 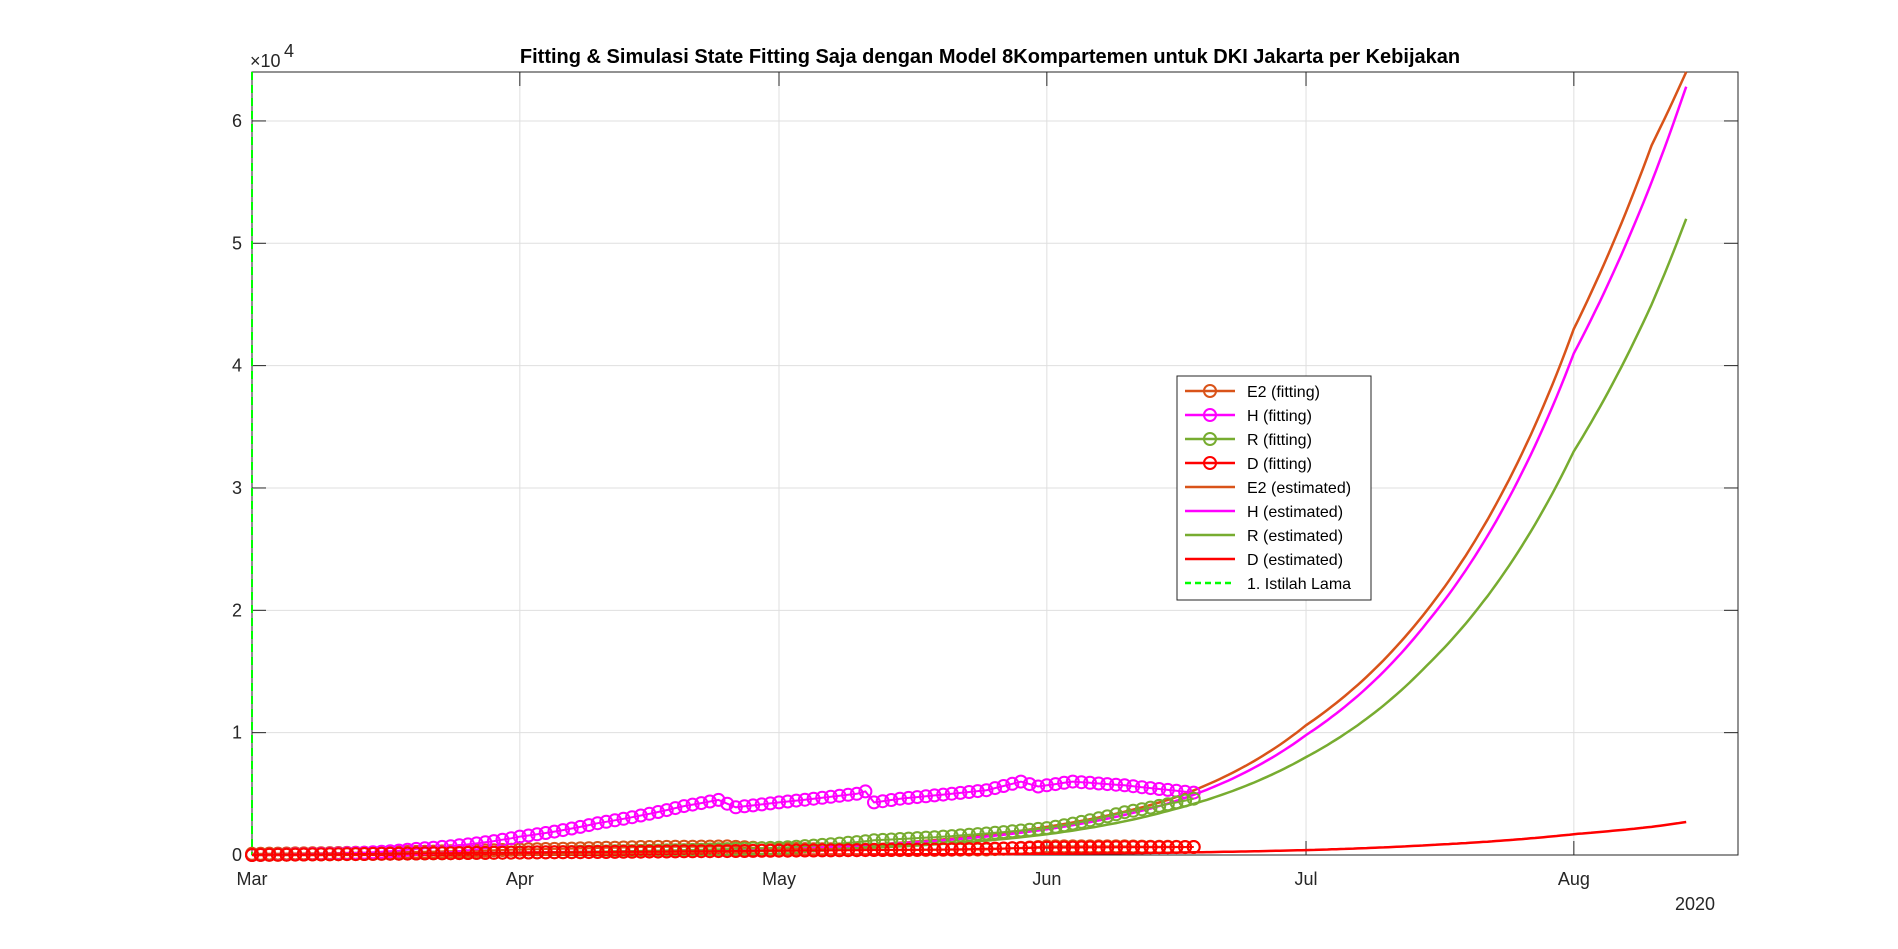 I want to click on series-h-fitting-line, so click(x=722, y=818).